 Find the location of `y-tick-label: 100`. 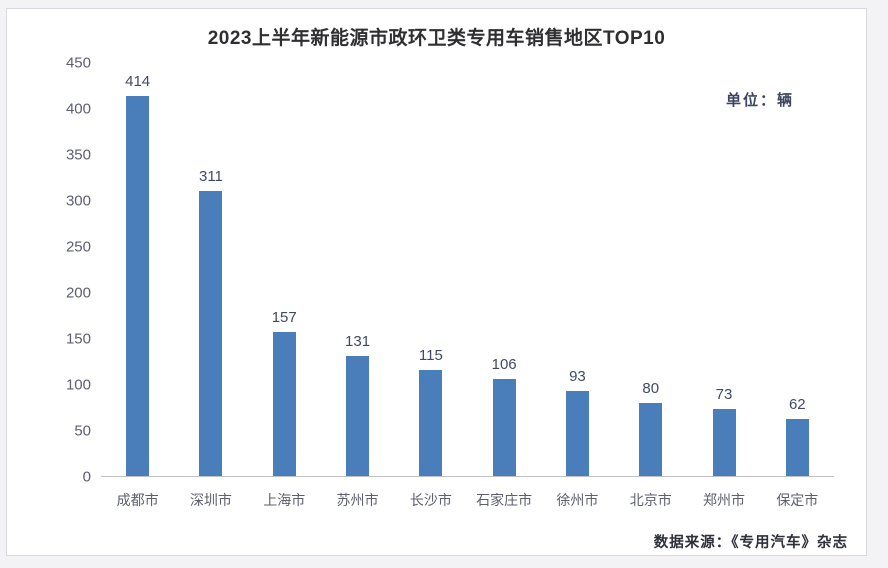

y-tick-label: 100 is located at coordinates (78, 385).